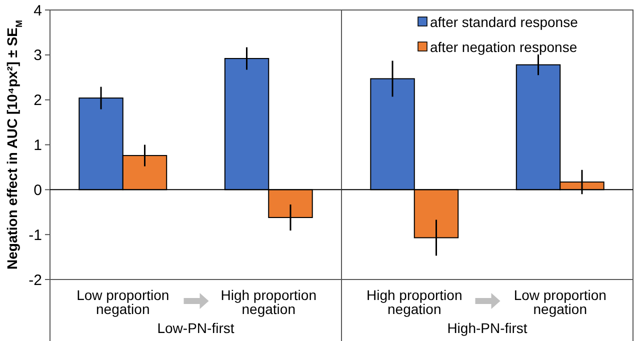 The image size is (640, 341). What do you see at coordinates (195, 328) in the screenshot?
I see `text: Low-PN-first` at bounding box center [195, 328].